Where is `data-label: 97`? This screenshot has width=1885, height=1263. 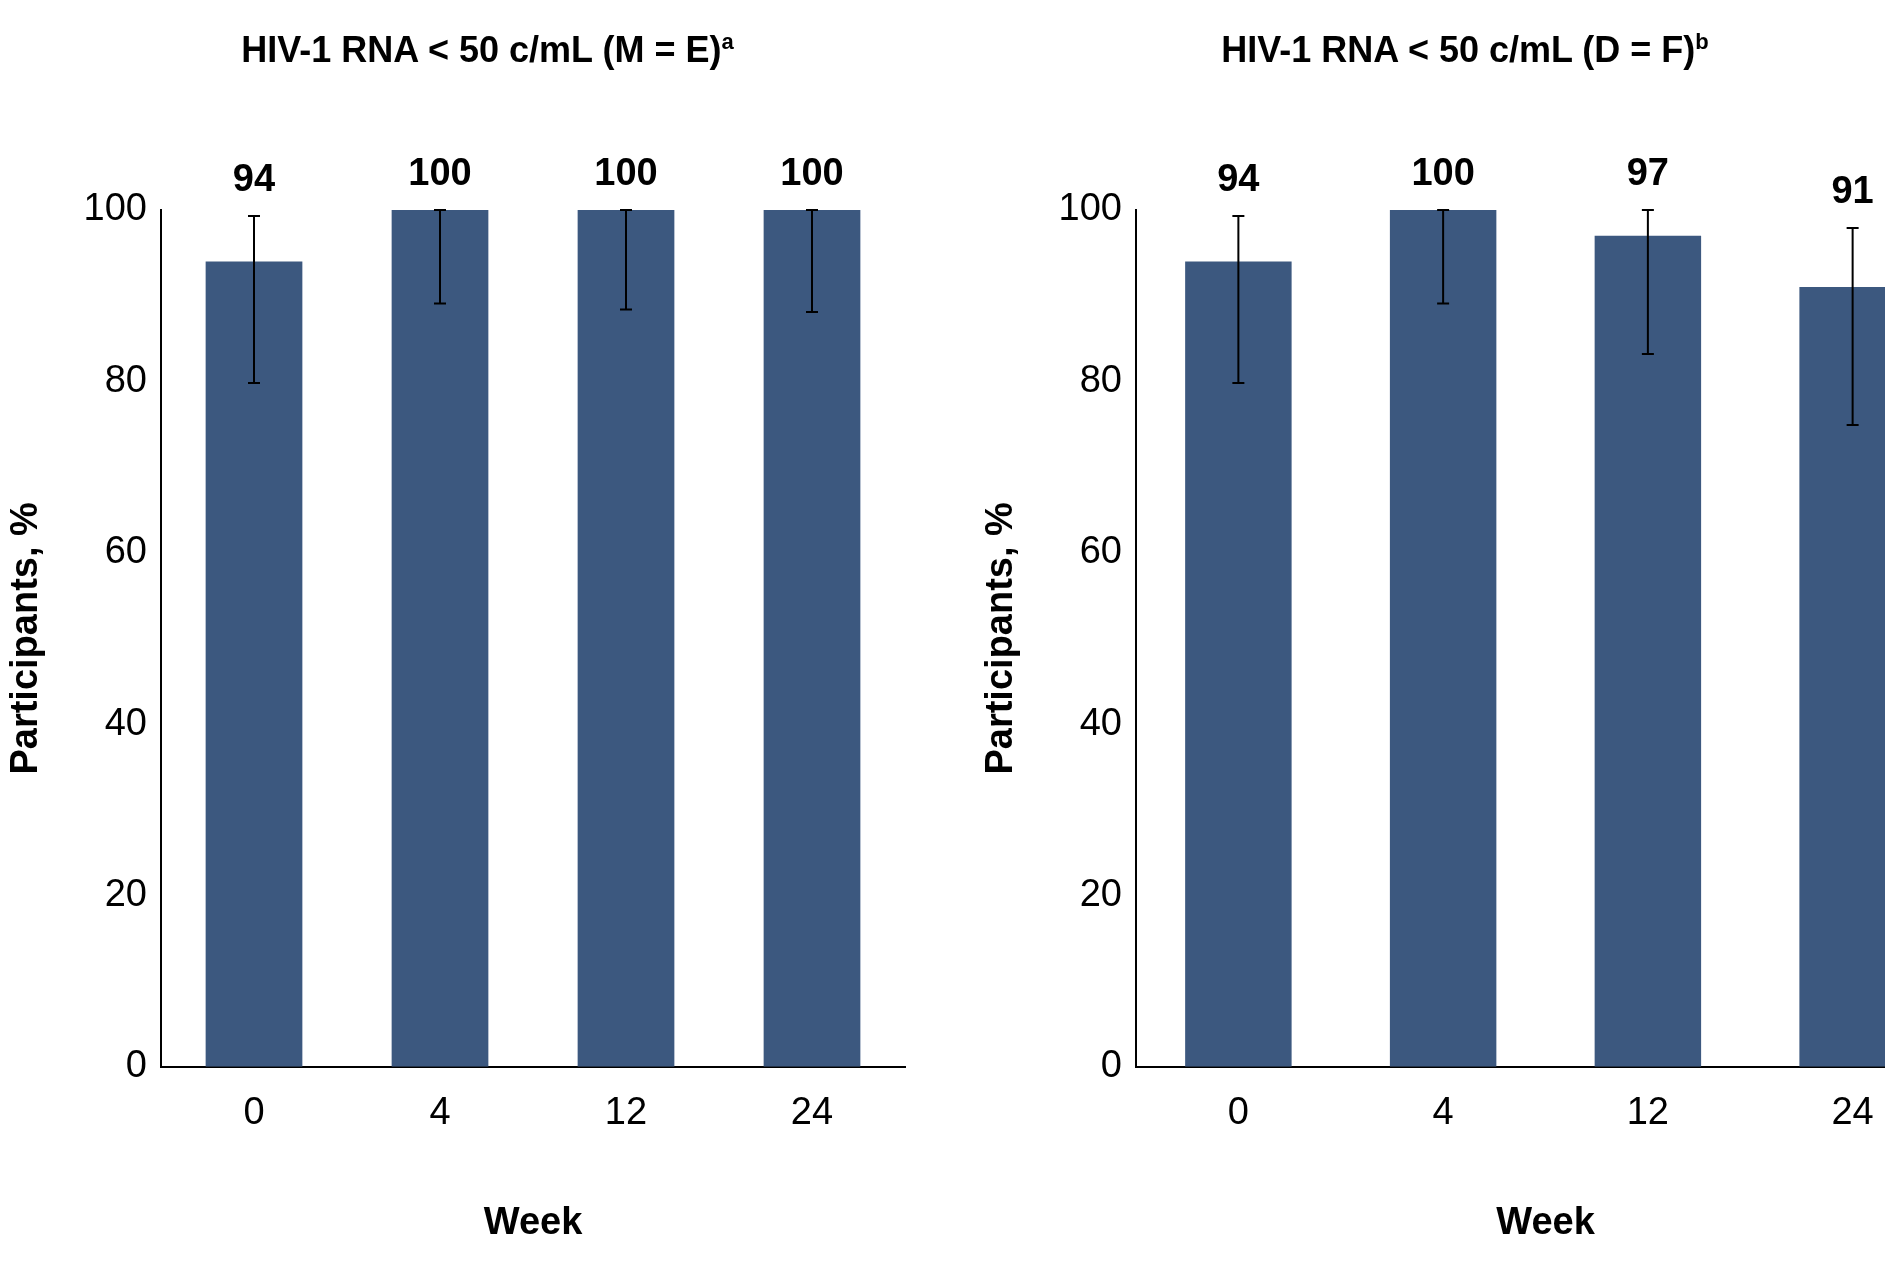
data-label: 97 is located at coordinates (1648, 172).